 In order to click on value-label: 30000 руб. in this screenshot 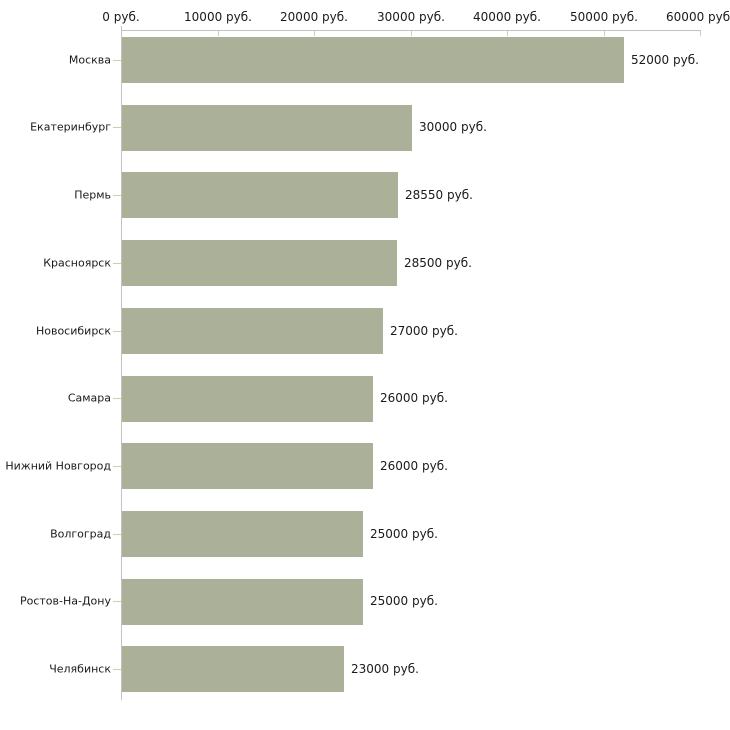, I will do `click(453, 127)`.